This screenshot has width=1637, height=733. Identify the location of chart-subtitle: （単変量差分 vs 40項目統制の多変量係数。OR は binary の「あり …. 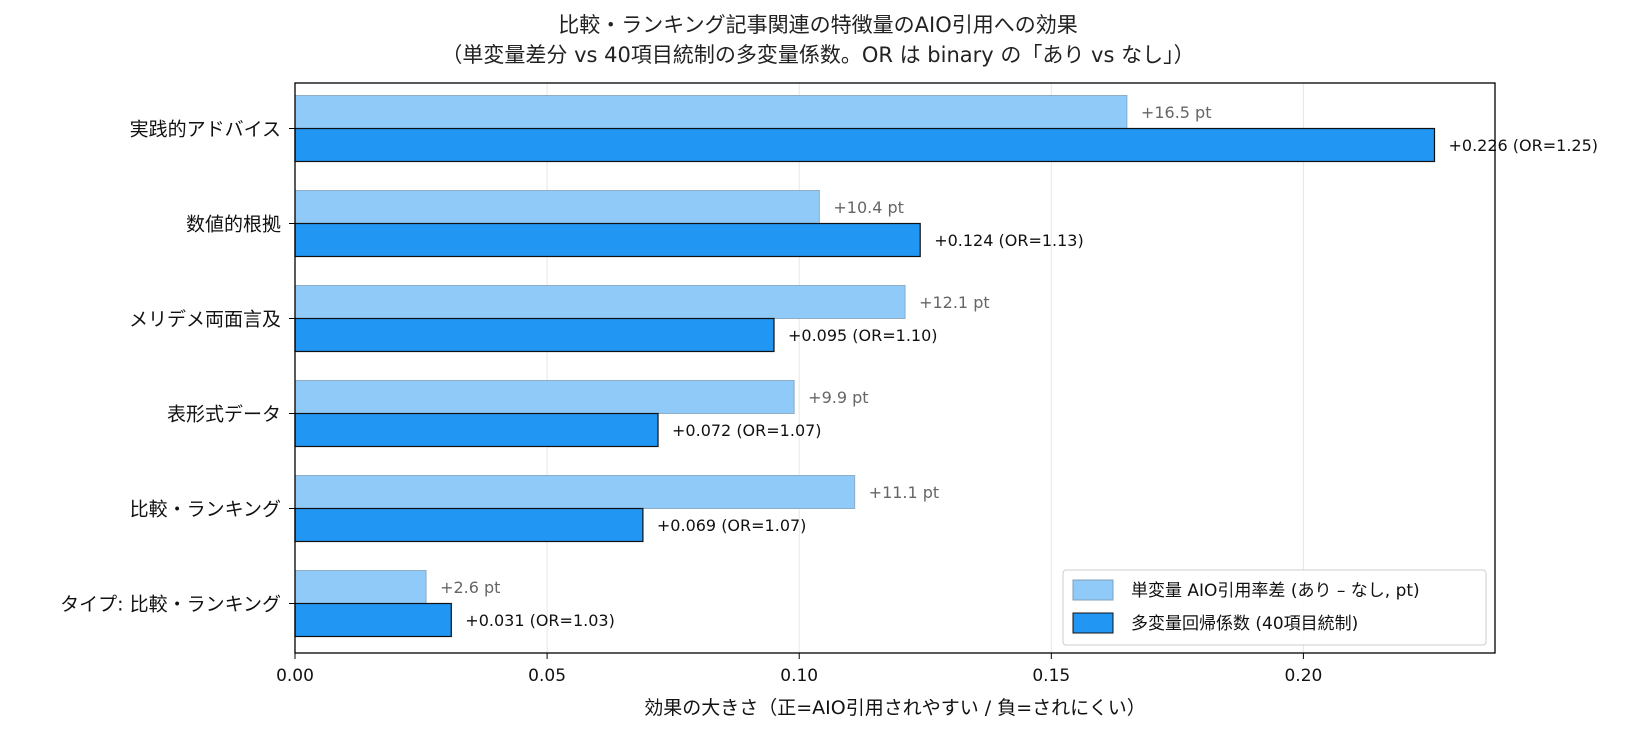
(817, 55).